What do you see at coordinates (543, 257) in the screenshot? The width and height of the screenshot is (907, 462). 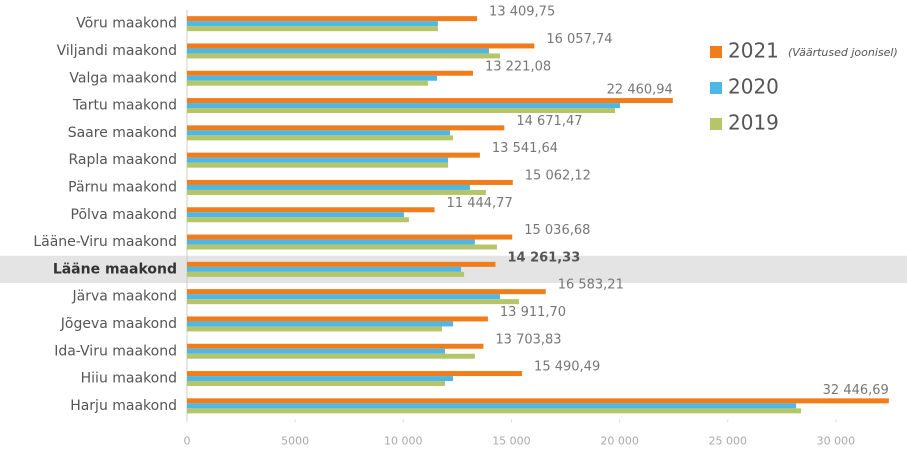 I see `value-label: 14 261,33` at bounding box center [543, 257].